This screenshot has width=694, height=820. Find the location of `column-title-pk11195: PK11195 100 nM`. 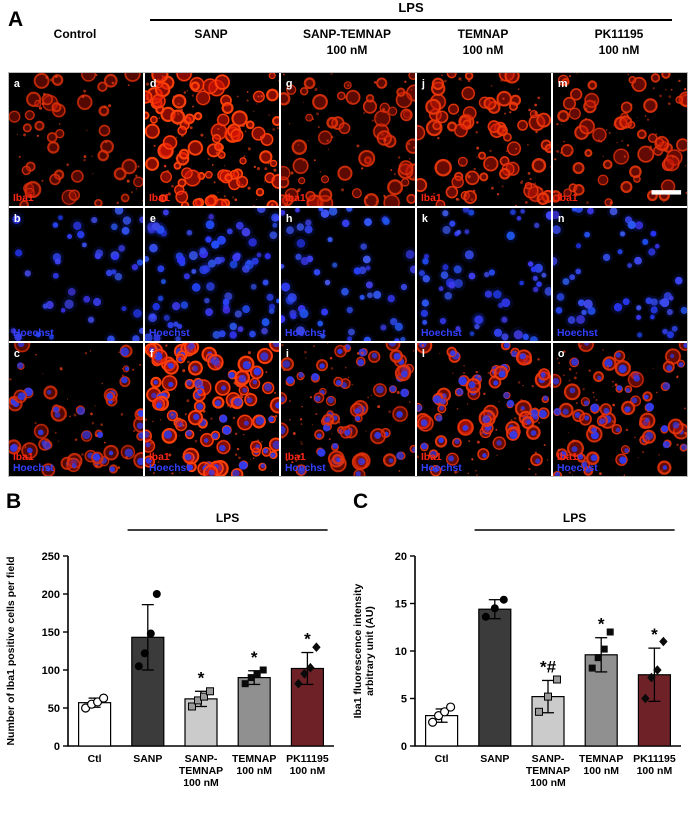

column-title-pk11195: PK11195 100 nM is located at coordinates (619, 42).